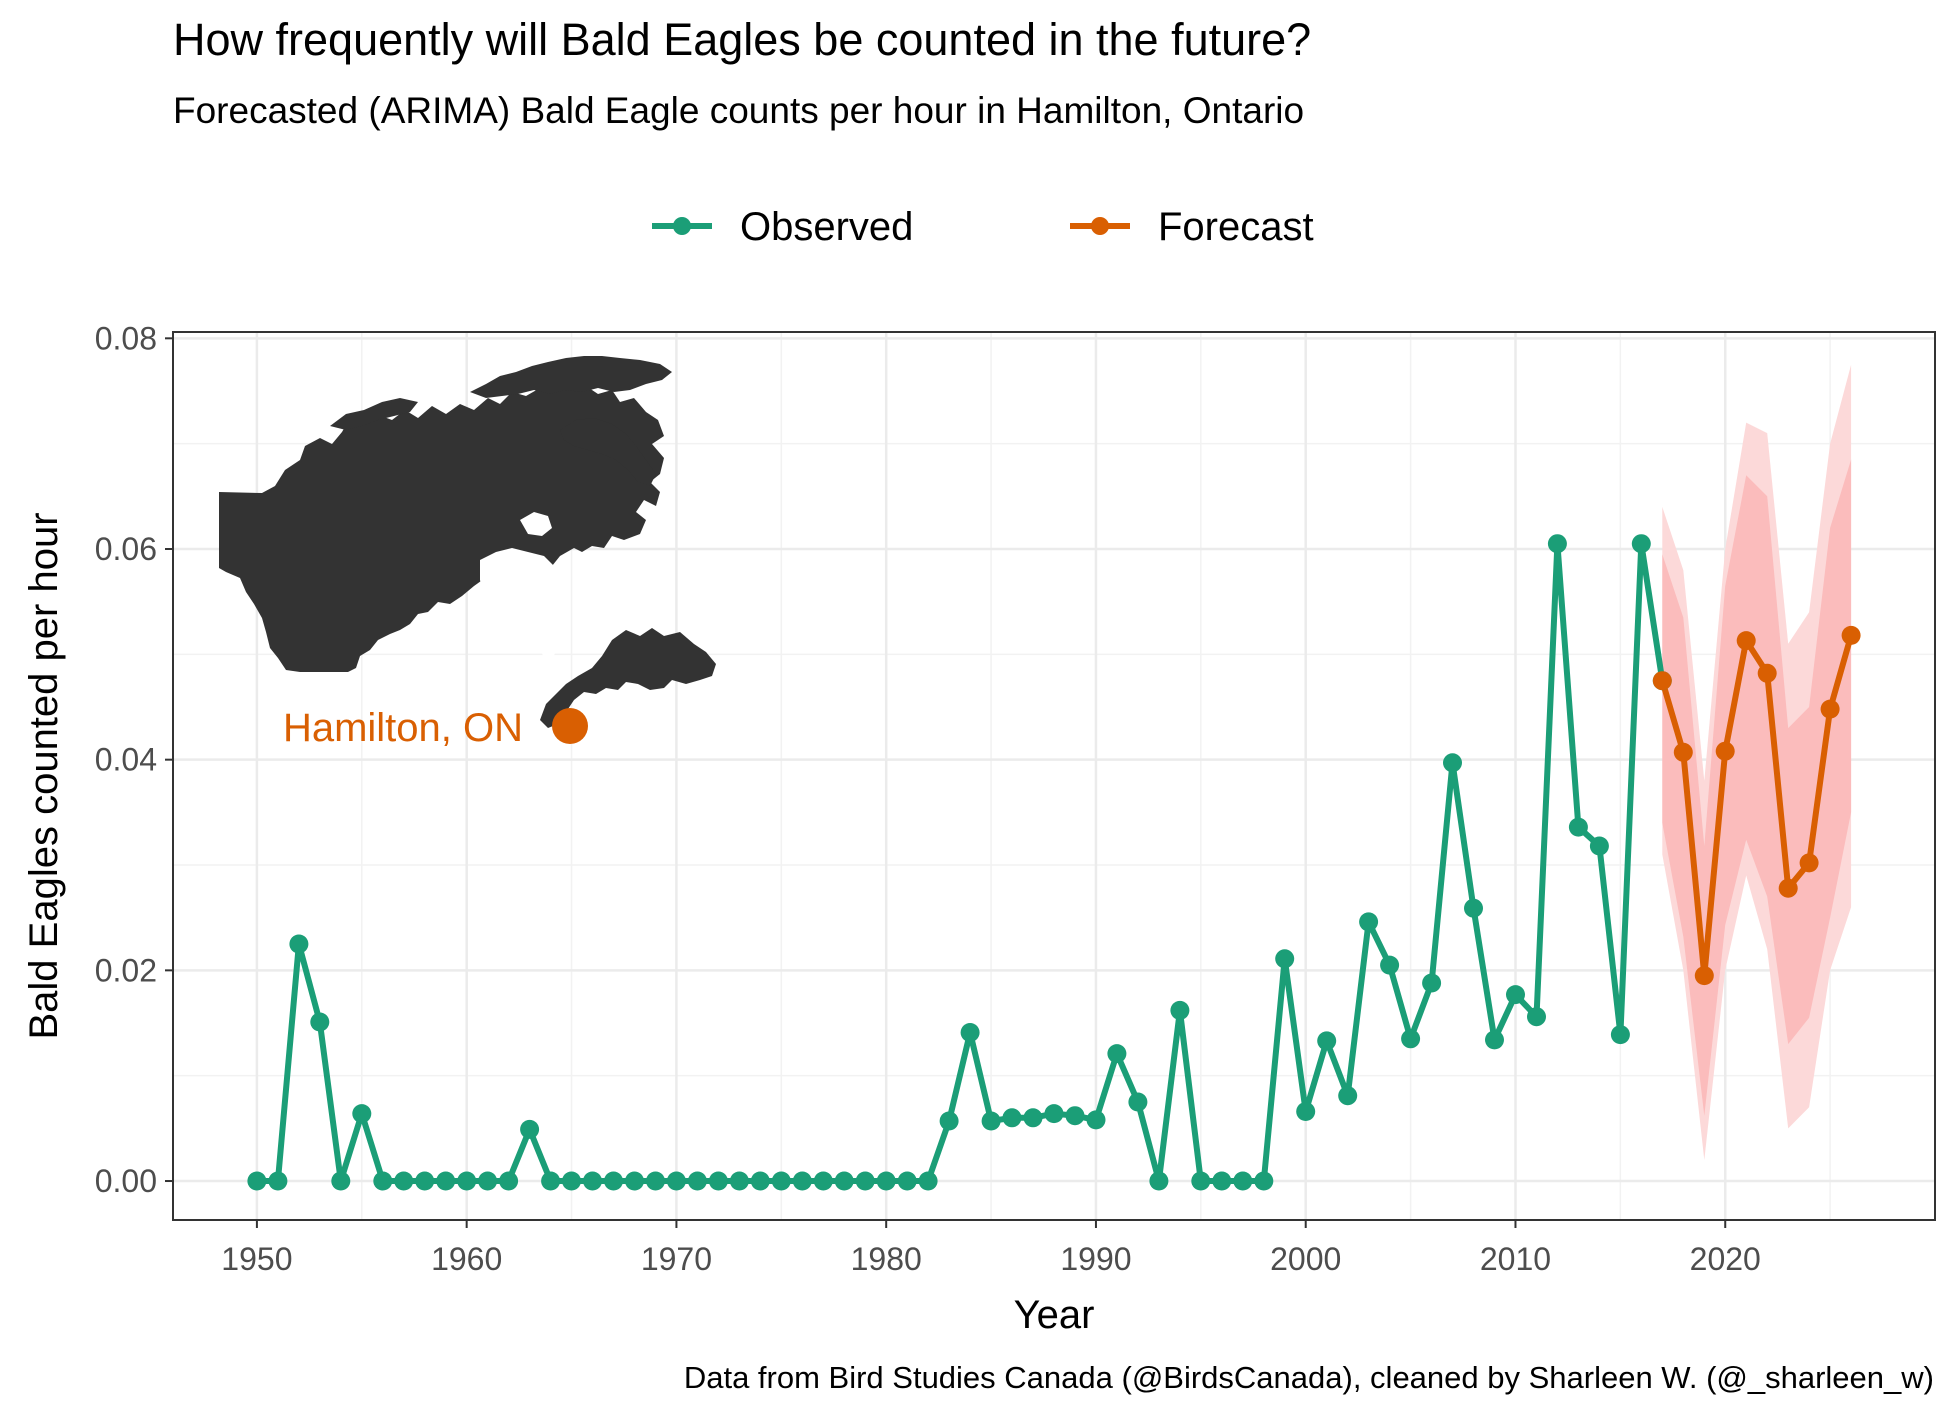  I want to click on baffin-island-shape, so click(608, 452).